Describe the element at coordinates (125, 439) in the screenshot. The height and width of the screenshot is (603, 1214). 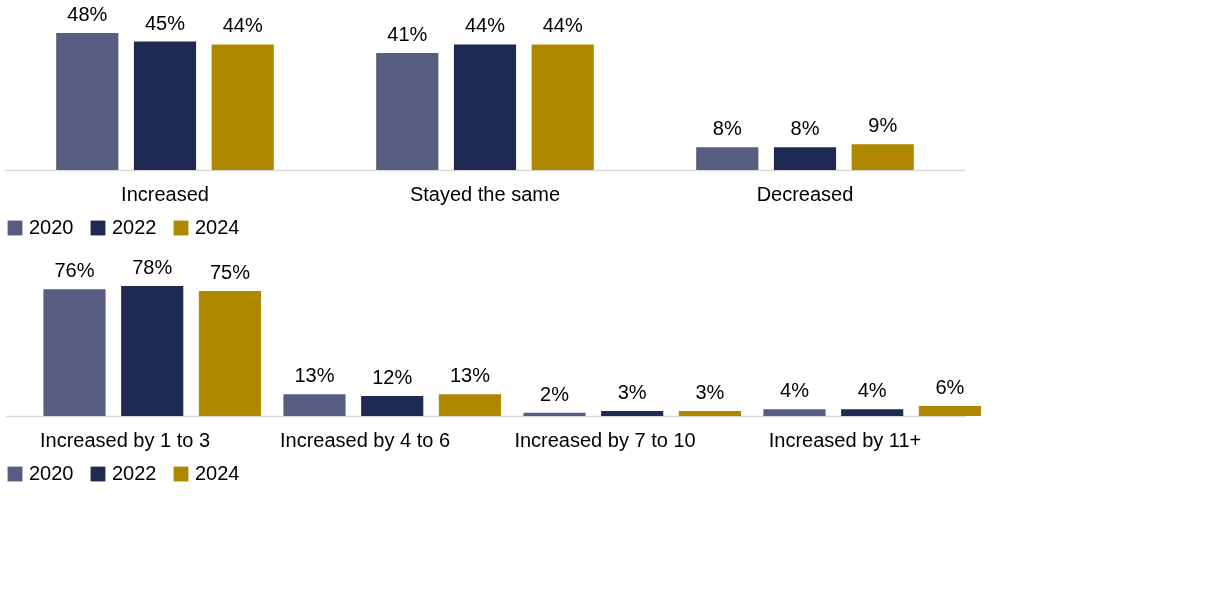
I see `x-tick-label: Increased by 1 to 3` at that location.